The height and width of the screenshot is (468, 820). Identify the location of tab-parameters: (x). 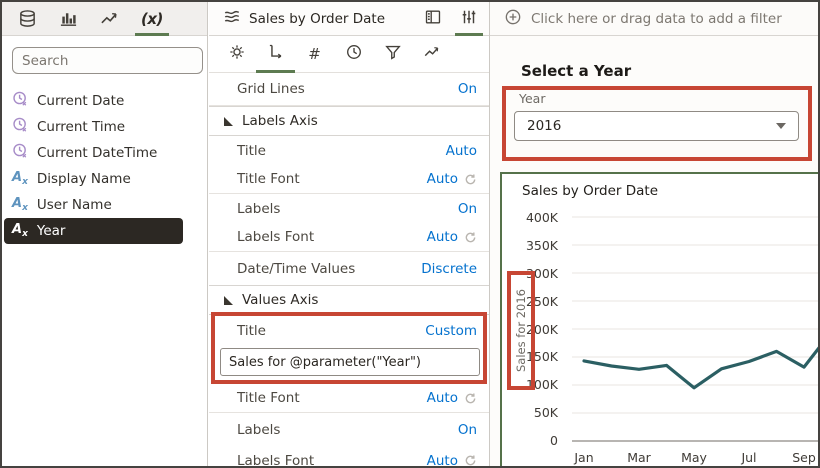
(152, 19).